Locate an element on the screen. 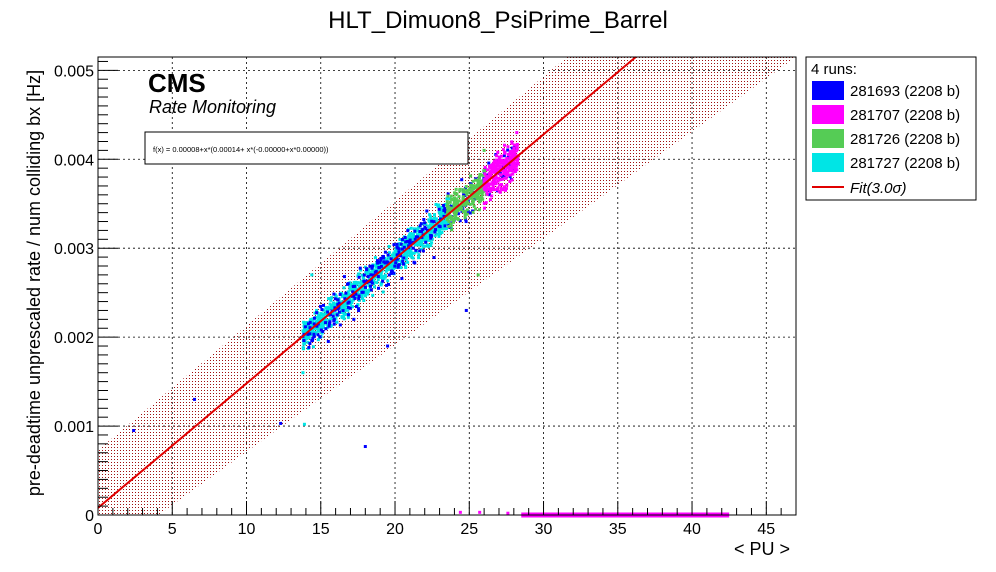 This screenshot has width=996, height=572. legend-label-281727: 281727 (2208 b) is located at coordinates (905, 163).